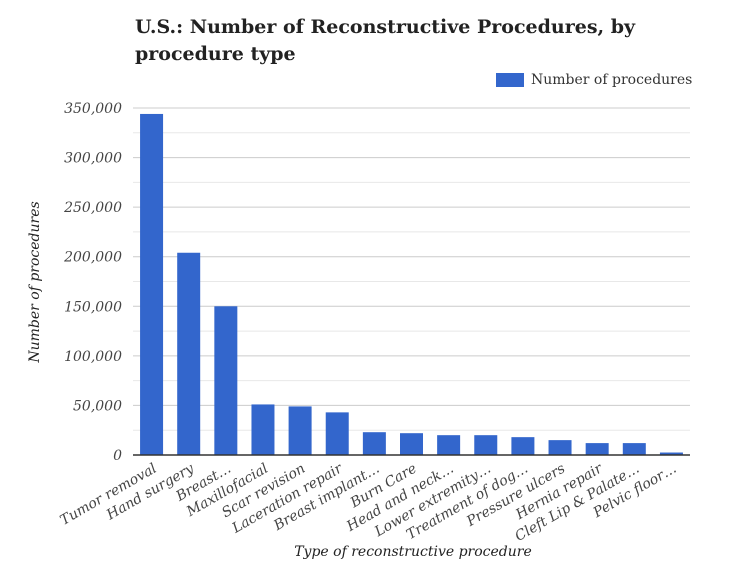  I want to click on y-tick-label: 250,000, so click(92, 208).